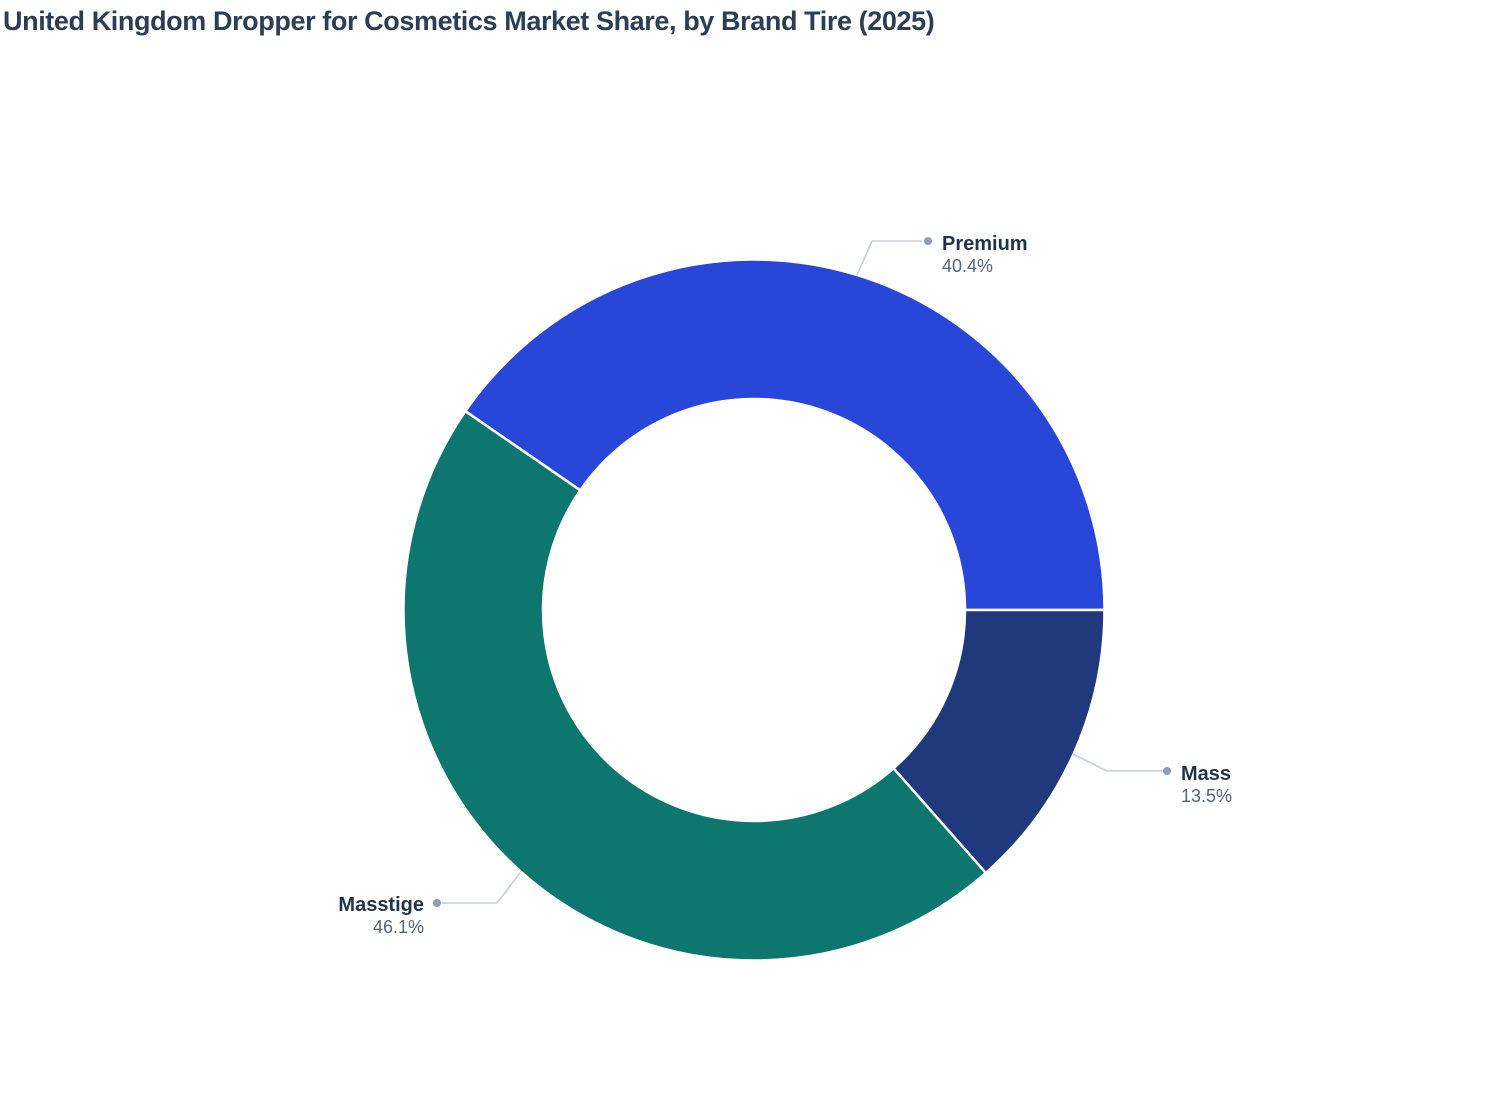  I want to click on slice-label-mass: Mass, so click(1206, 774).